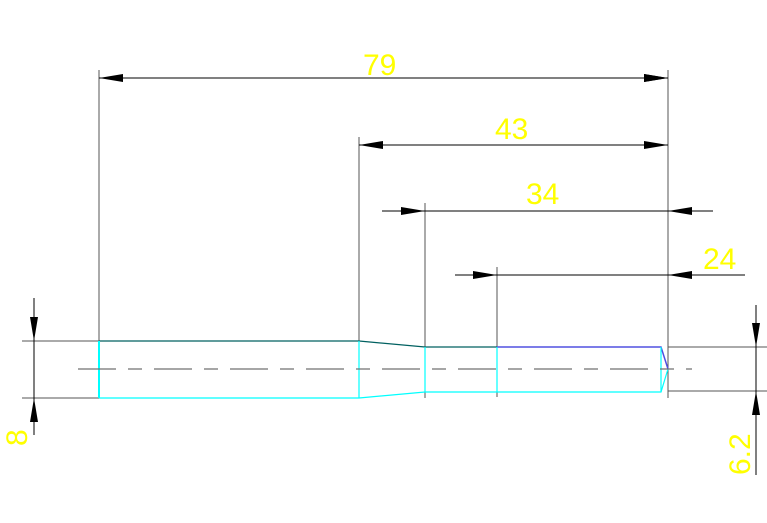 The image size is (767, 523). Describe the element at coordinates (379, 65) in the screenshot. I see `dimension-text-79: 79` at that location.